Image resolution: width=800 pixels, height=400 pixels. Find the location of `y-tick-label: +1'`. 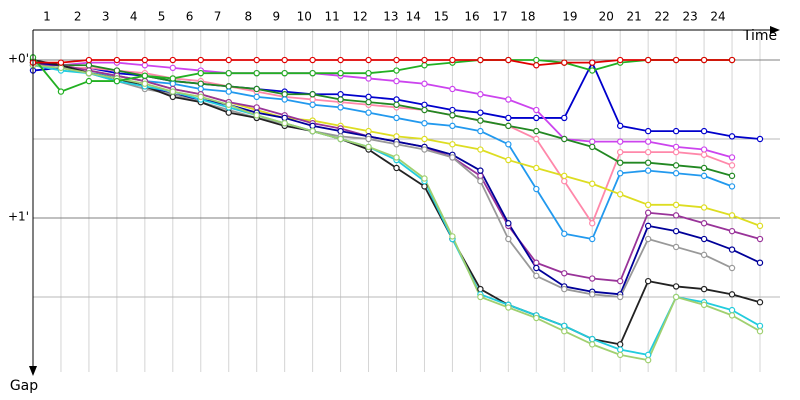

y-tick-label: +1' is located at coordinates (18, 216).